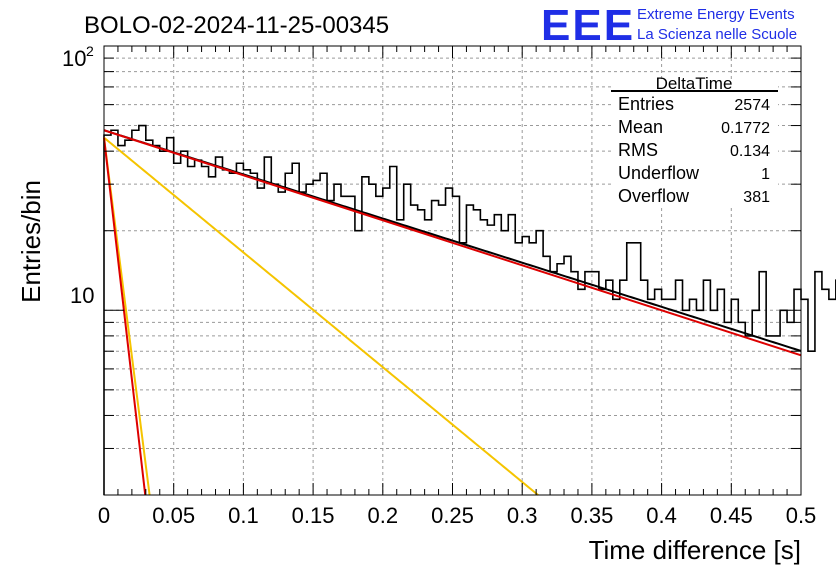  What do you see at coordinates (125, 316) in the screenshot?
I see `fit-curve` at bounding box center [125, 316].